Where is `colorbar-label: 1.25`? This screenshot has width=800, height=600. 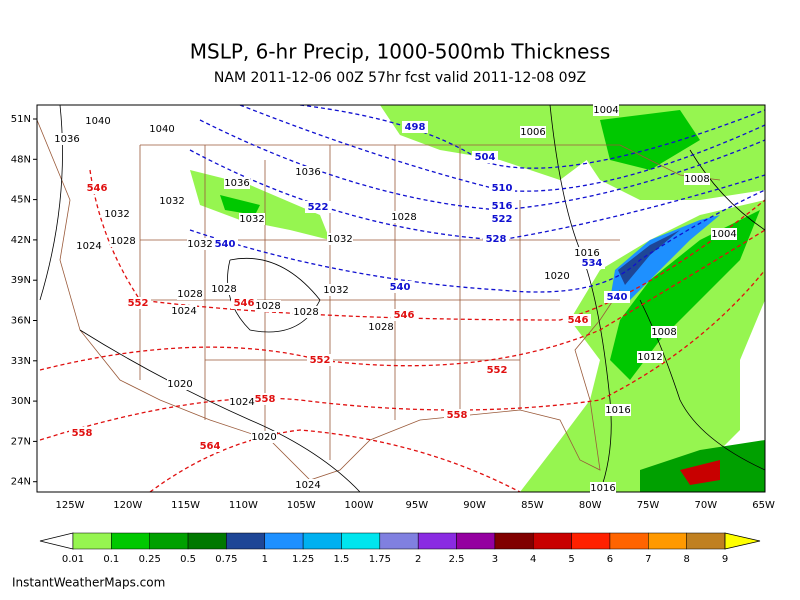
colorbar-label: 1.25 is located at coordinates (303, 559).